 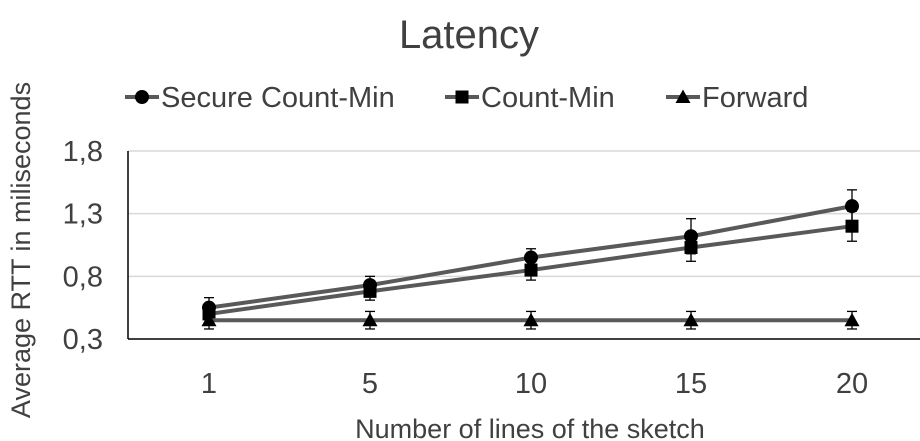 I want to click on y-tick-label: 1,3, so click(x=83, y=215).